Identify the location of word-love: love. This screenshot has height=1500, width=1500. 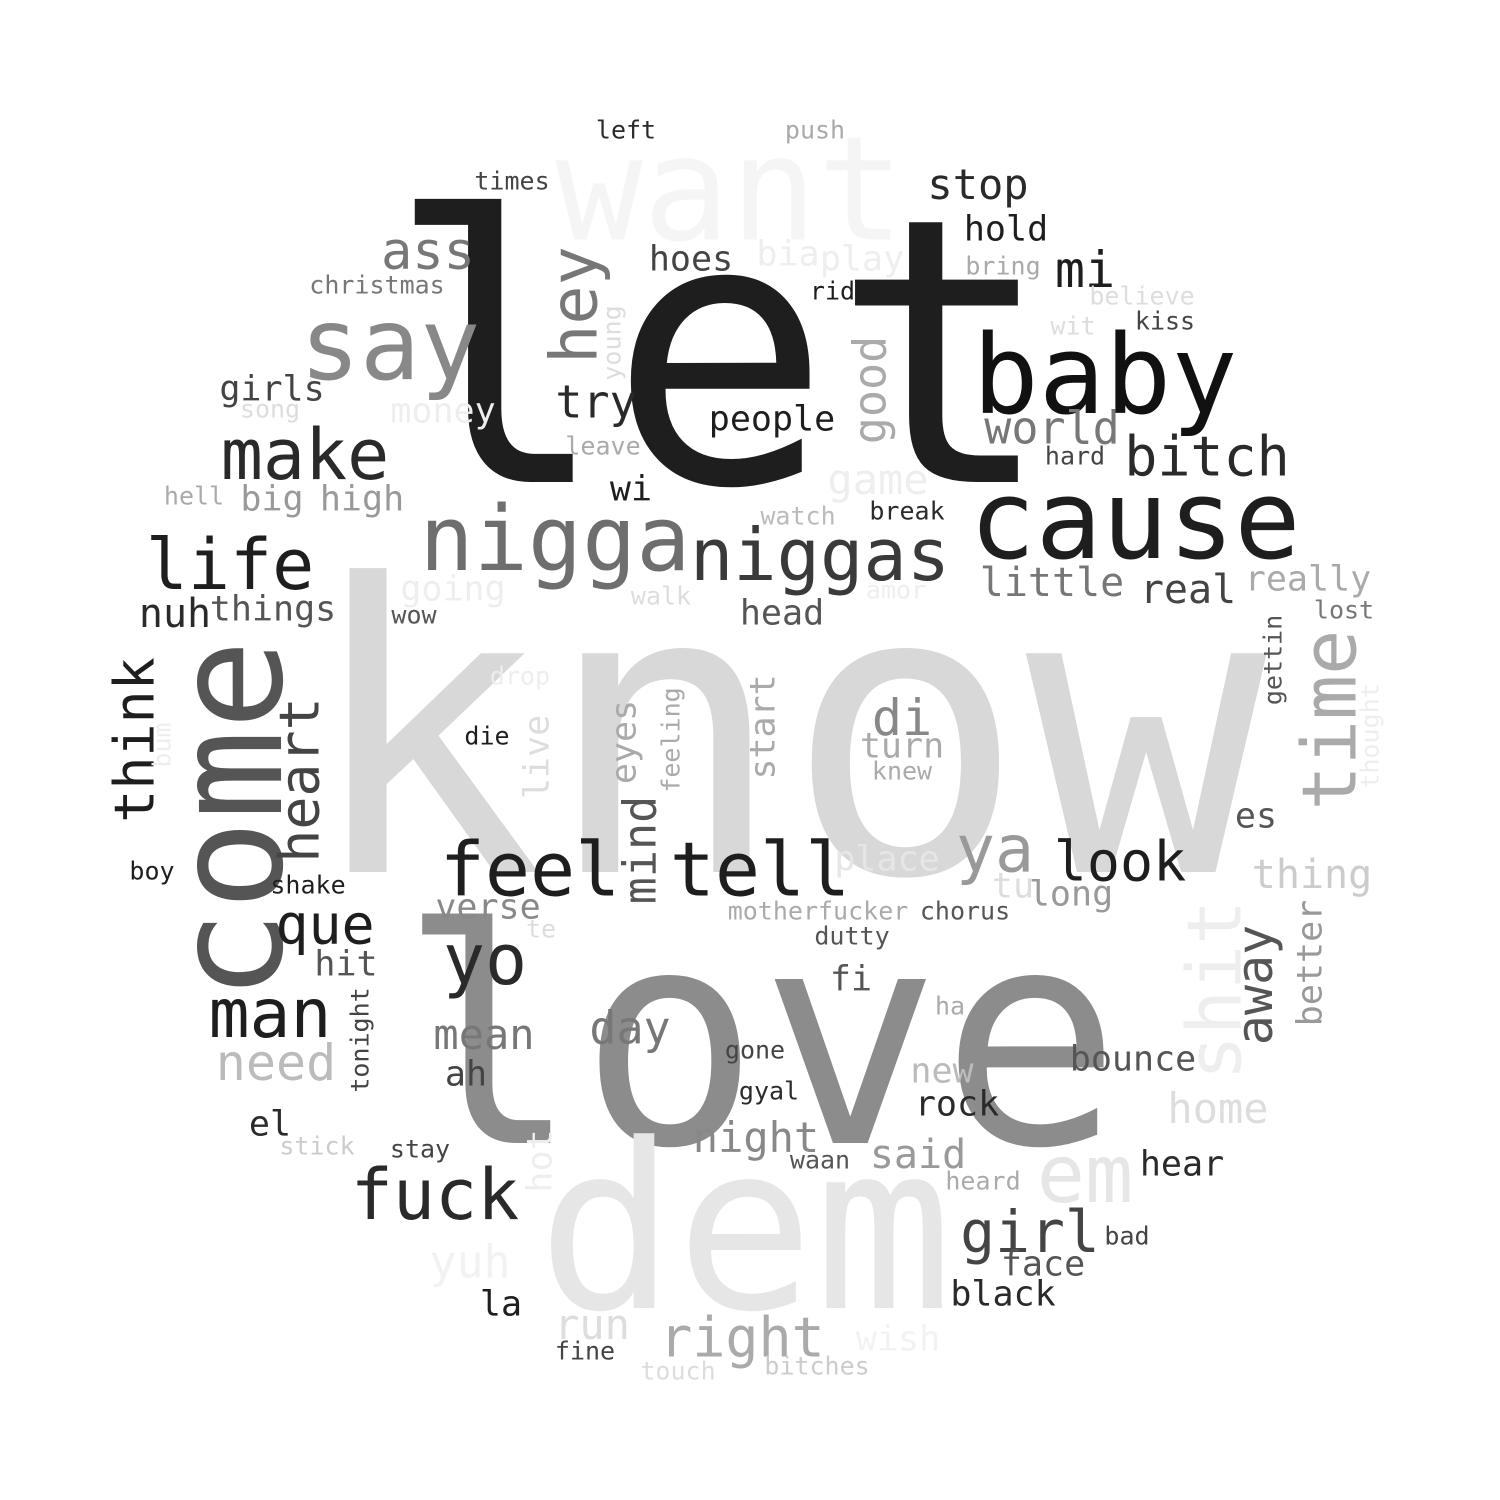
(760, 1039).